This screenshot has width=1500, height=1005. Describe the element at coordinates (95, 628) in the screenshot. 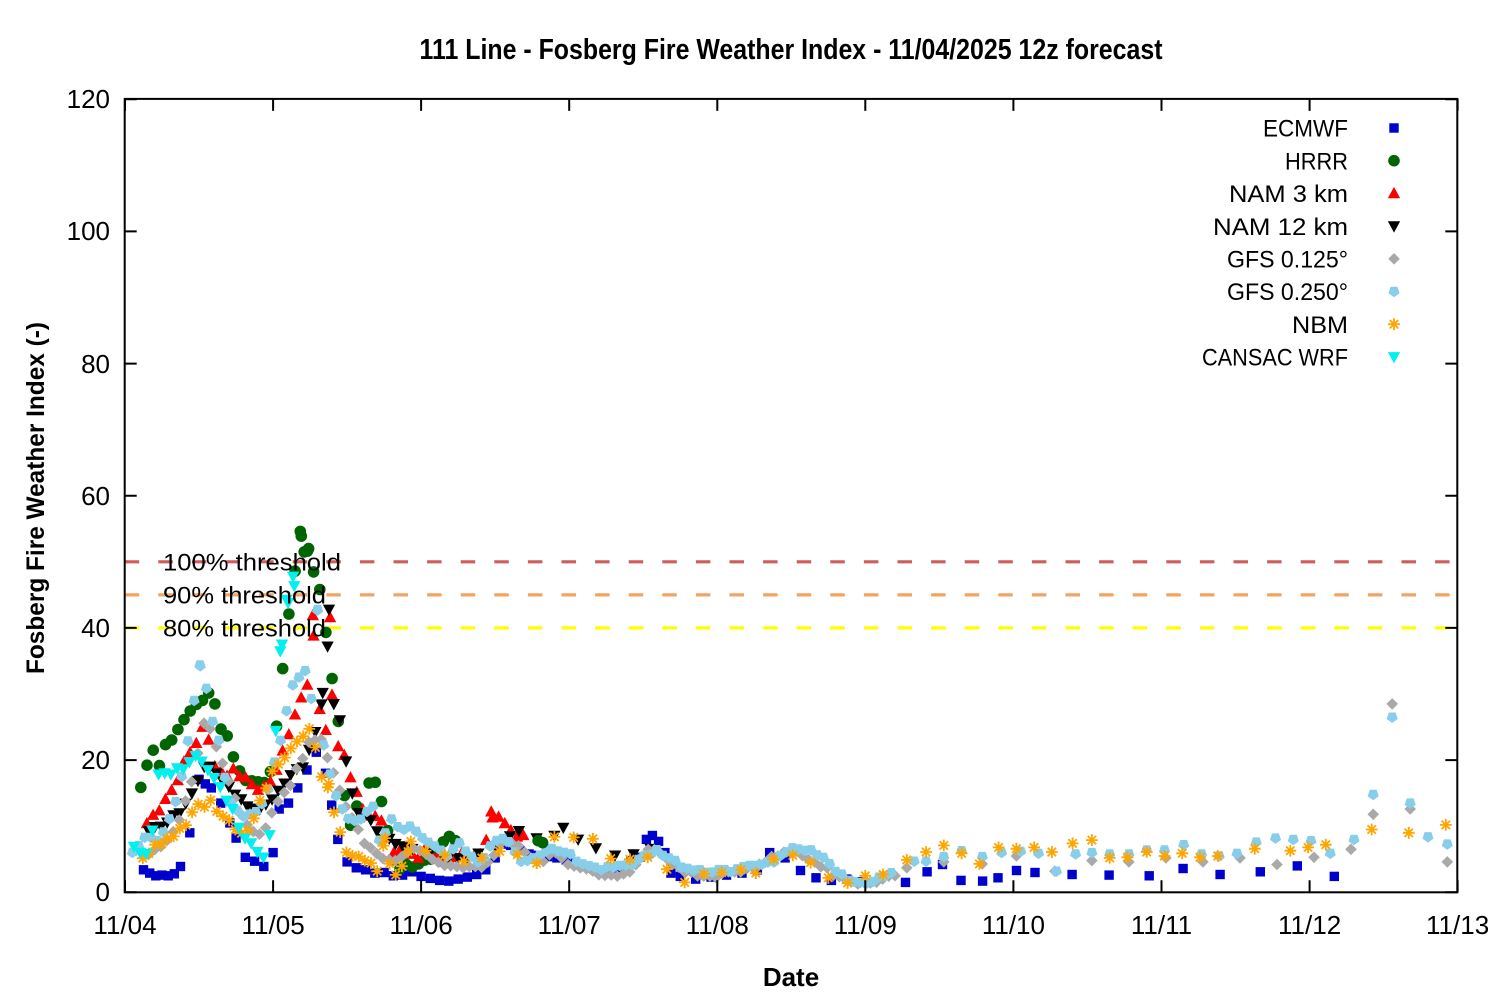

I see `svg-text: 40` at that location.